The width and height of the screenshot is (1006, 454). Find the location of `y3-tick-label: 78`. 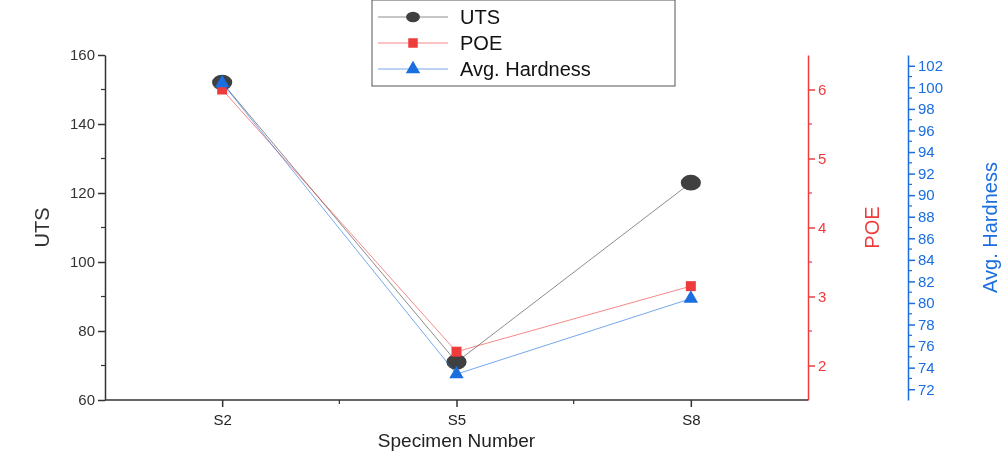

y3-tick-label: 78 is located at coordinates (926, 324).